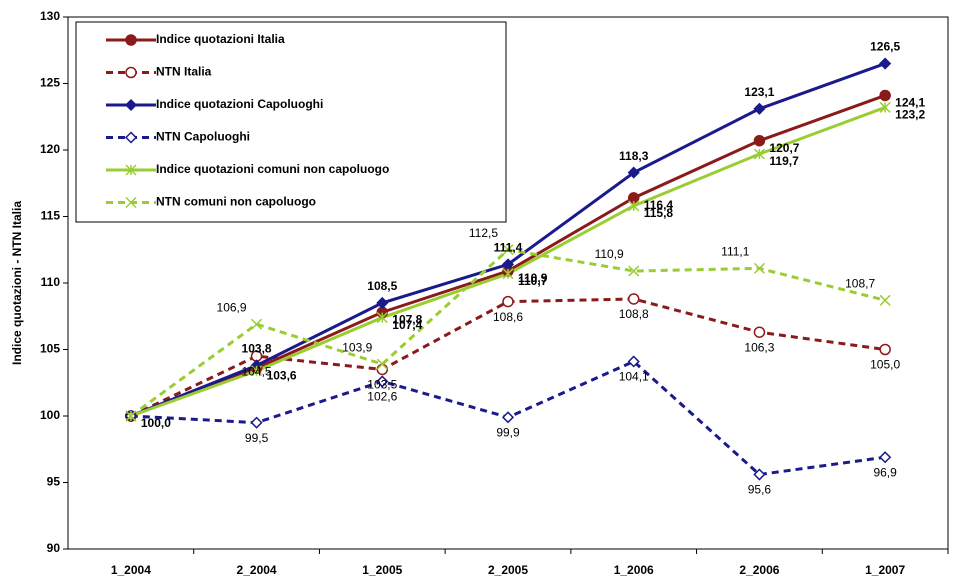 Image resolution: width=966 pixels, height=583 pixels. I want to click on legend-label: Indice quotazioni Italia, so click(220, 39).